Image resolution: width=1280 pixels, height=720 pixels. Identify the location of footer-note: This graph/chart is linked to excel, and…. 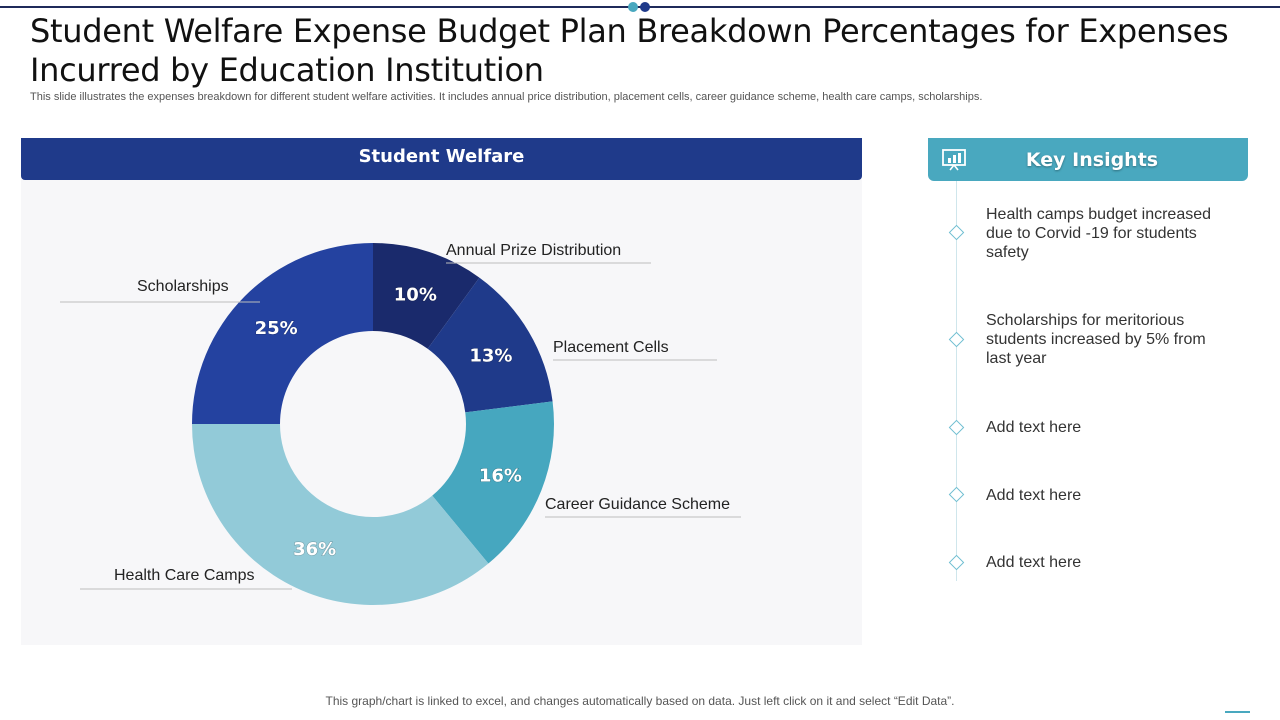
(640, 701).